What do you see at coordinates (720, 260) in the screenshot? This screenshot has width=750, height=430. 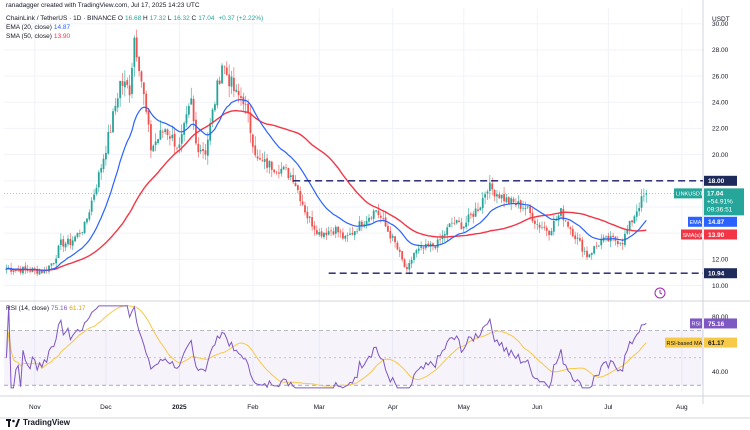 I see `price-tick-label: 12.00` at bounding box center [720, 260].